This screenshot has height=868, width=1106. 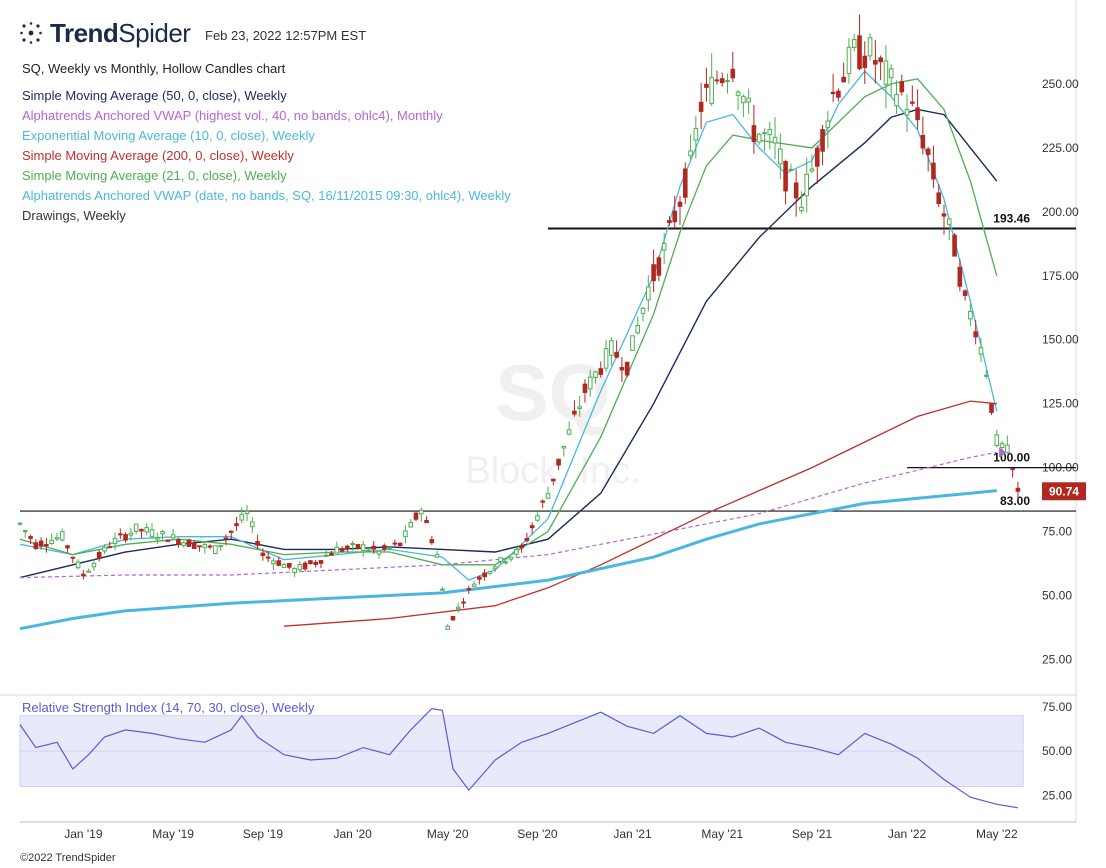 I want to click on spider-logo-icon, so click(x=31, y=33).